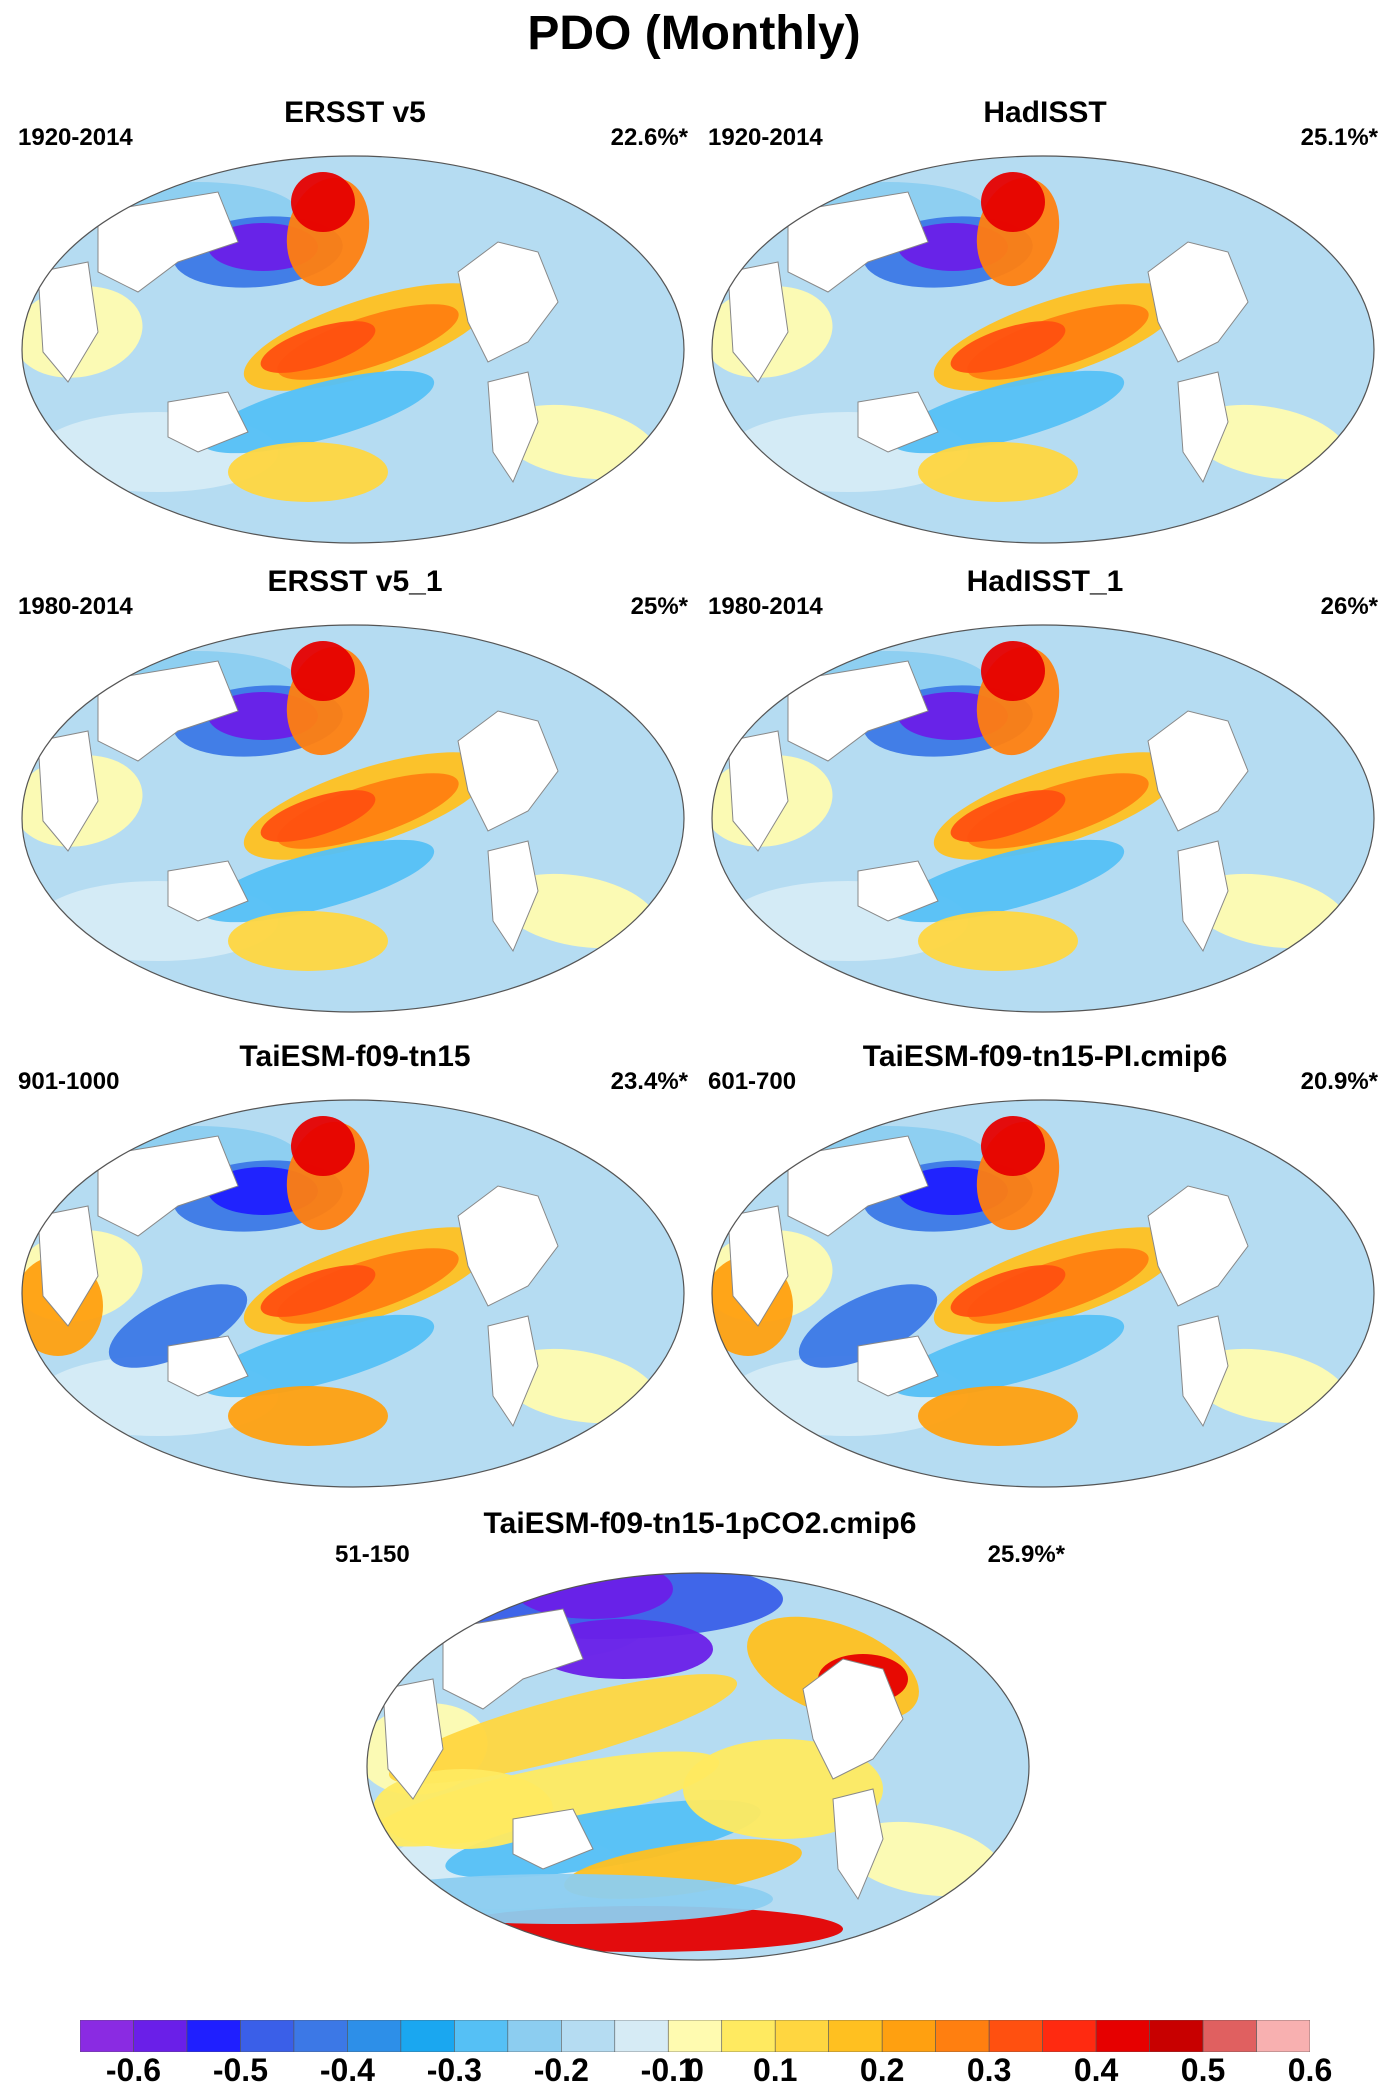  I want to click on colorbar, so click(695, 2036).